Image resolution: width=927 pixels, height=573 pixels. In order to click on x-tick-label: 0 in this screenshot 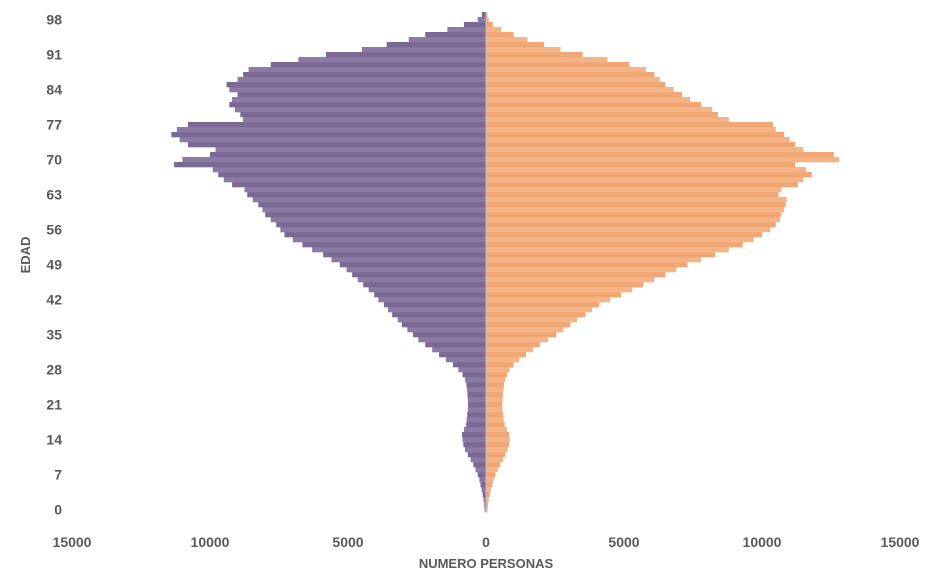, I will do `click(486, 542)`.